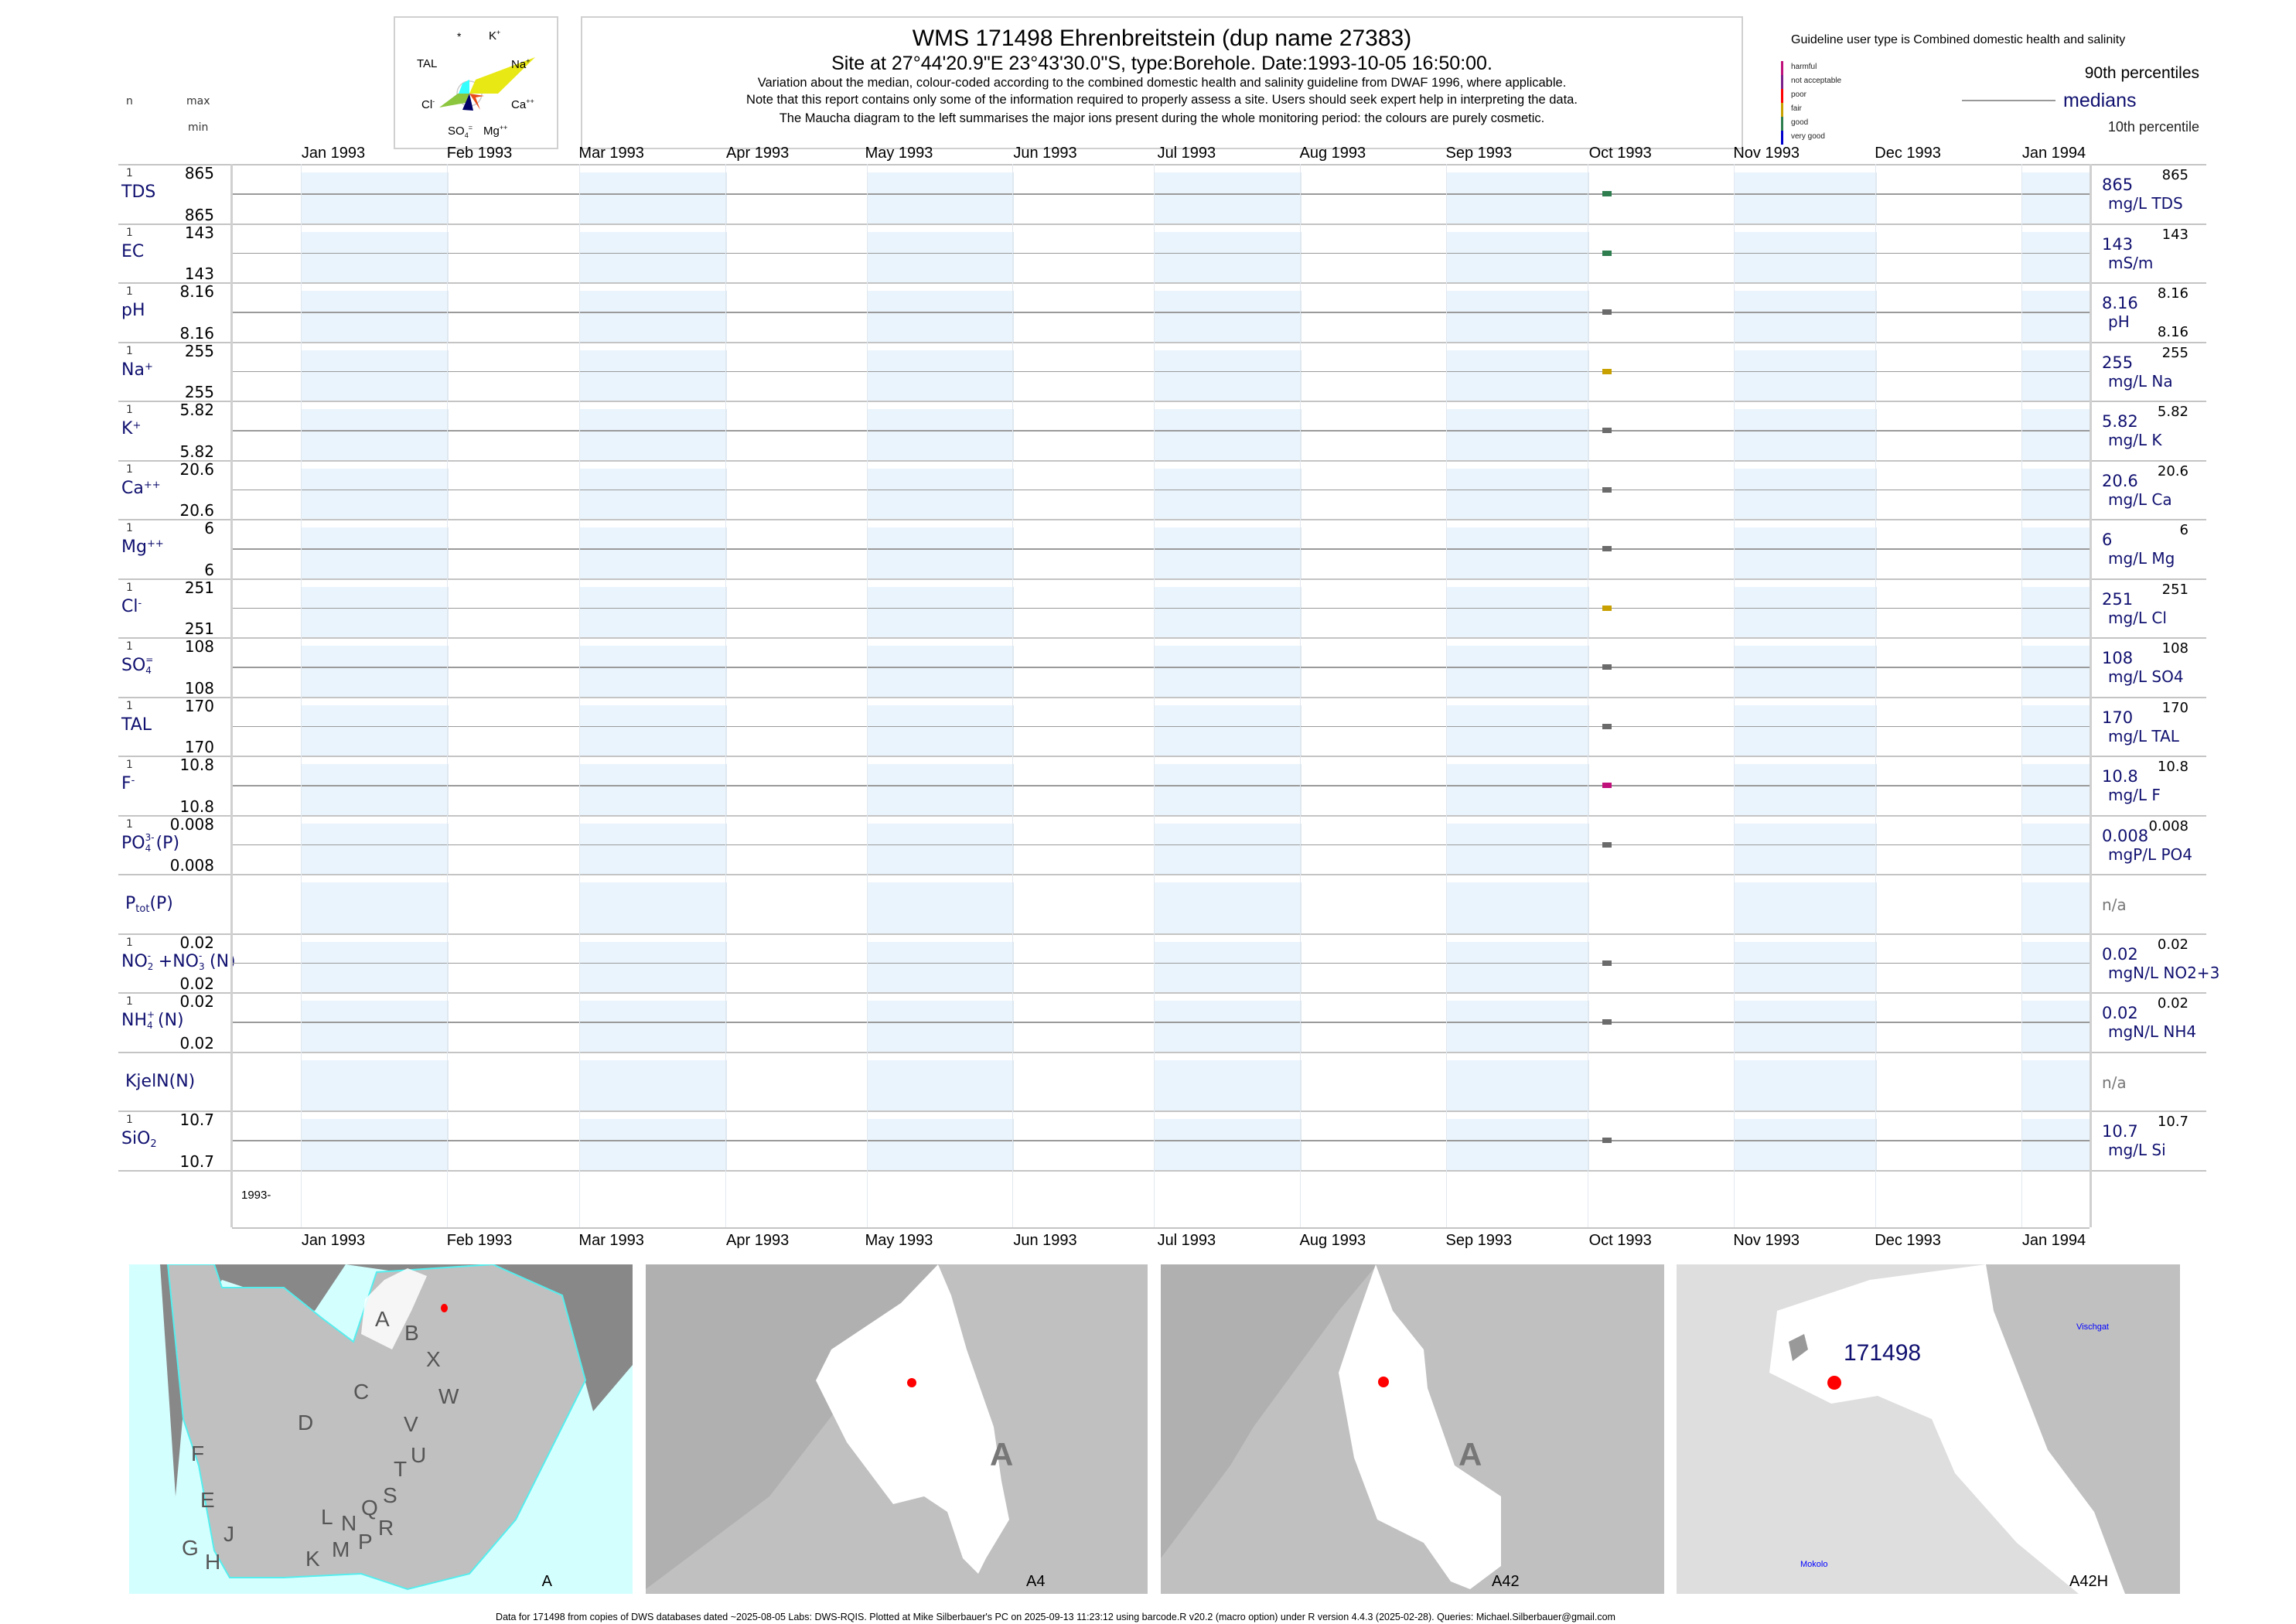 The height and width of the screenshot is (1624, 2296). I want to click on month-label-top: Mar 1993, so click(611, 153).